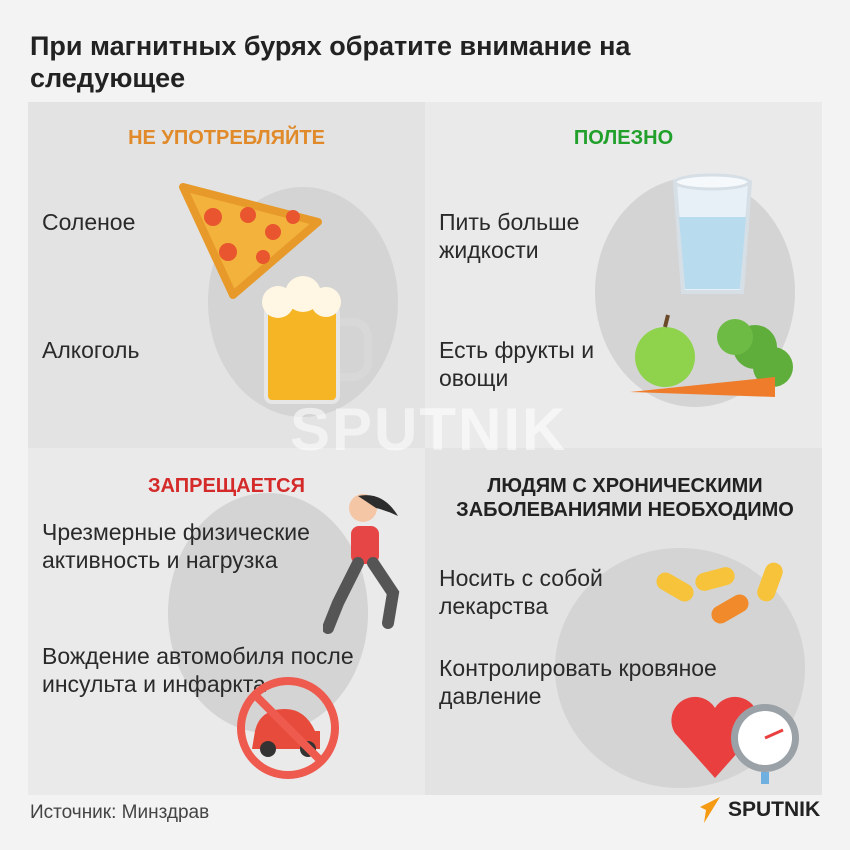 This screenshot has height=850, width=850. What do you see at coordinates (578, 682) in the screenshot?
I see `item-blood-pressure: Контролировать кровяное давление` at bounding box center [578, 682].